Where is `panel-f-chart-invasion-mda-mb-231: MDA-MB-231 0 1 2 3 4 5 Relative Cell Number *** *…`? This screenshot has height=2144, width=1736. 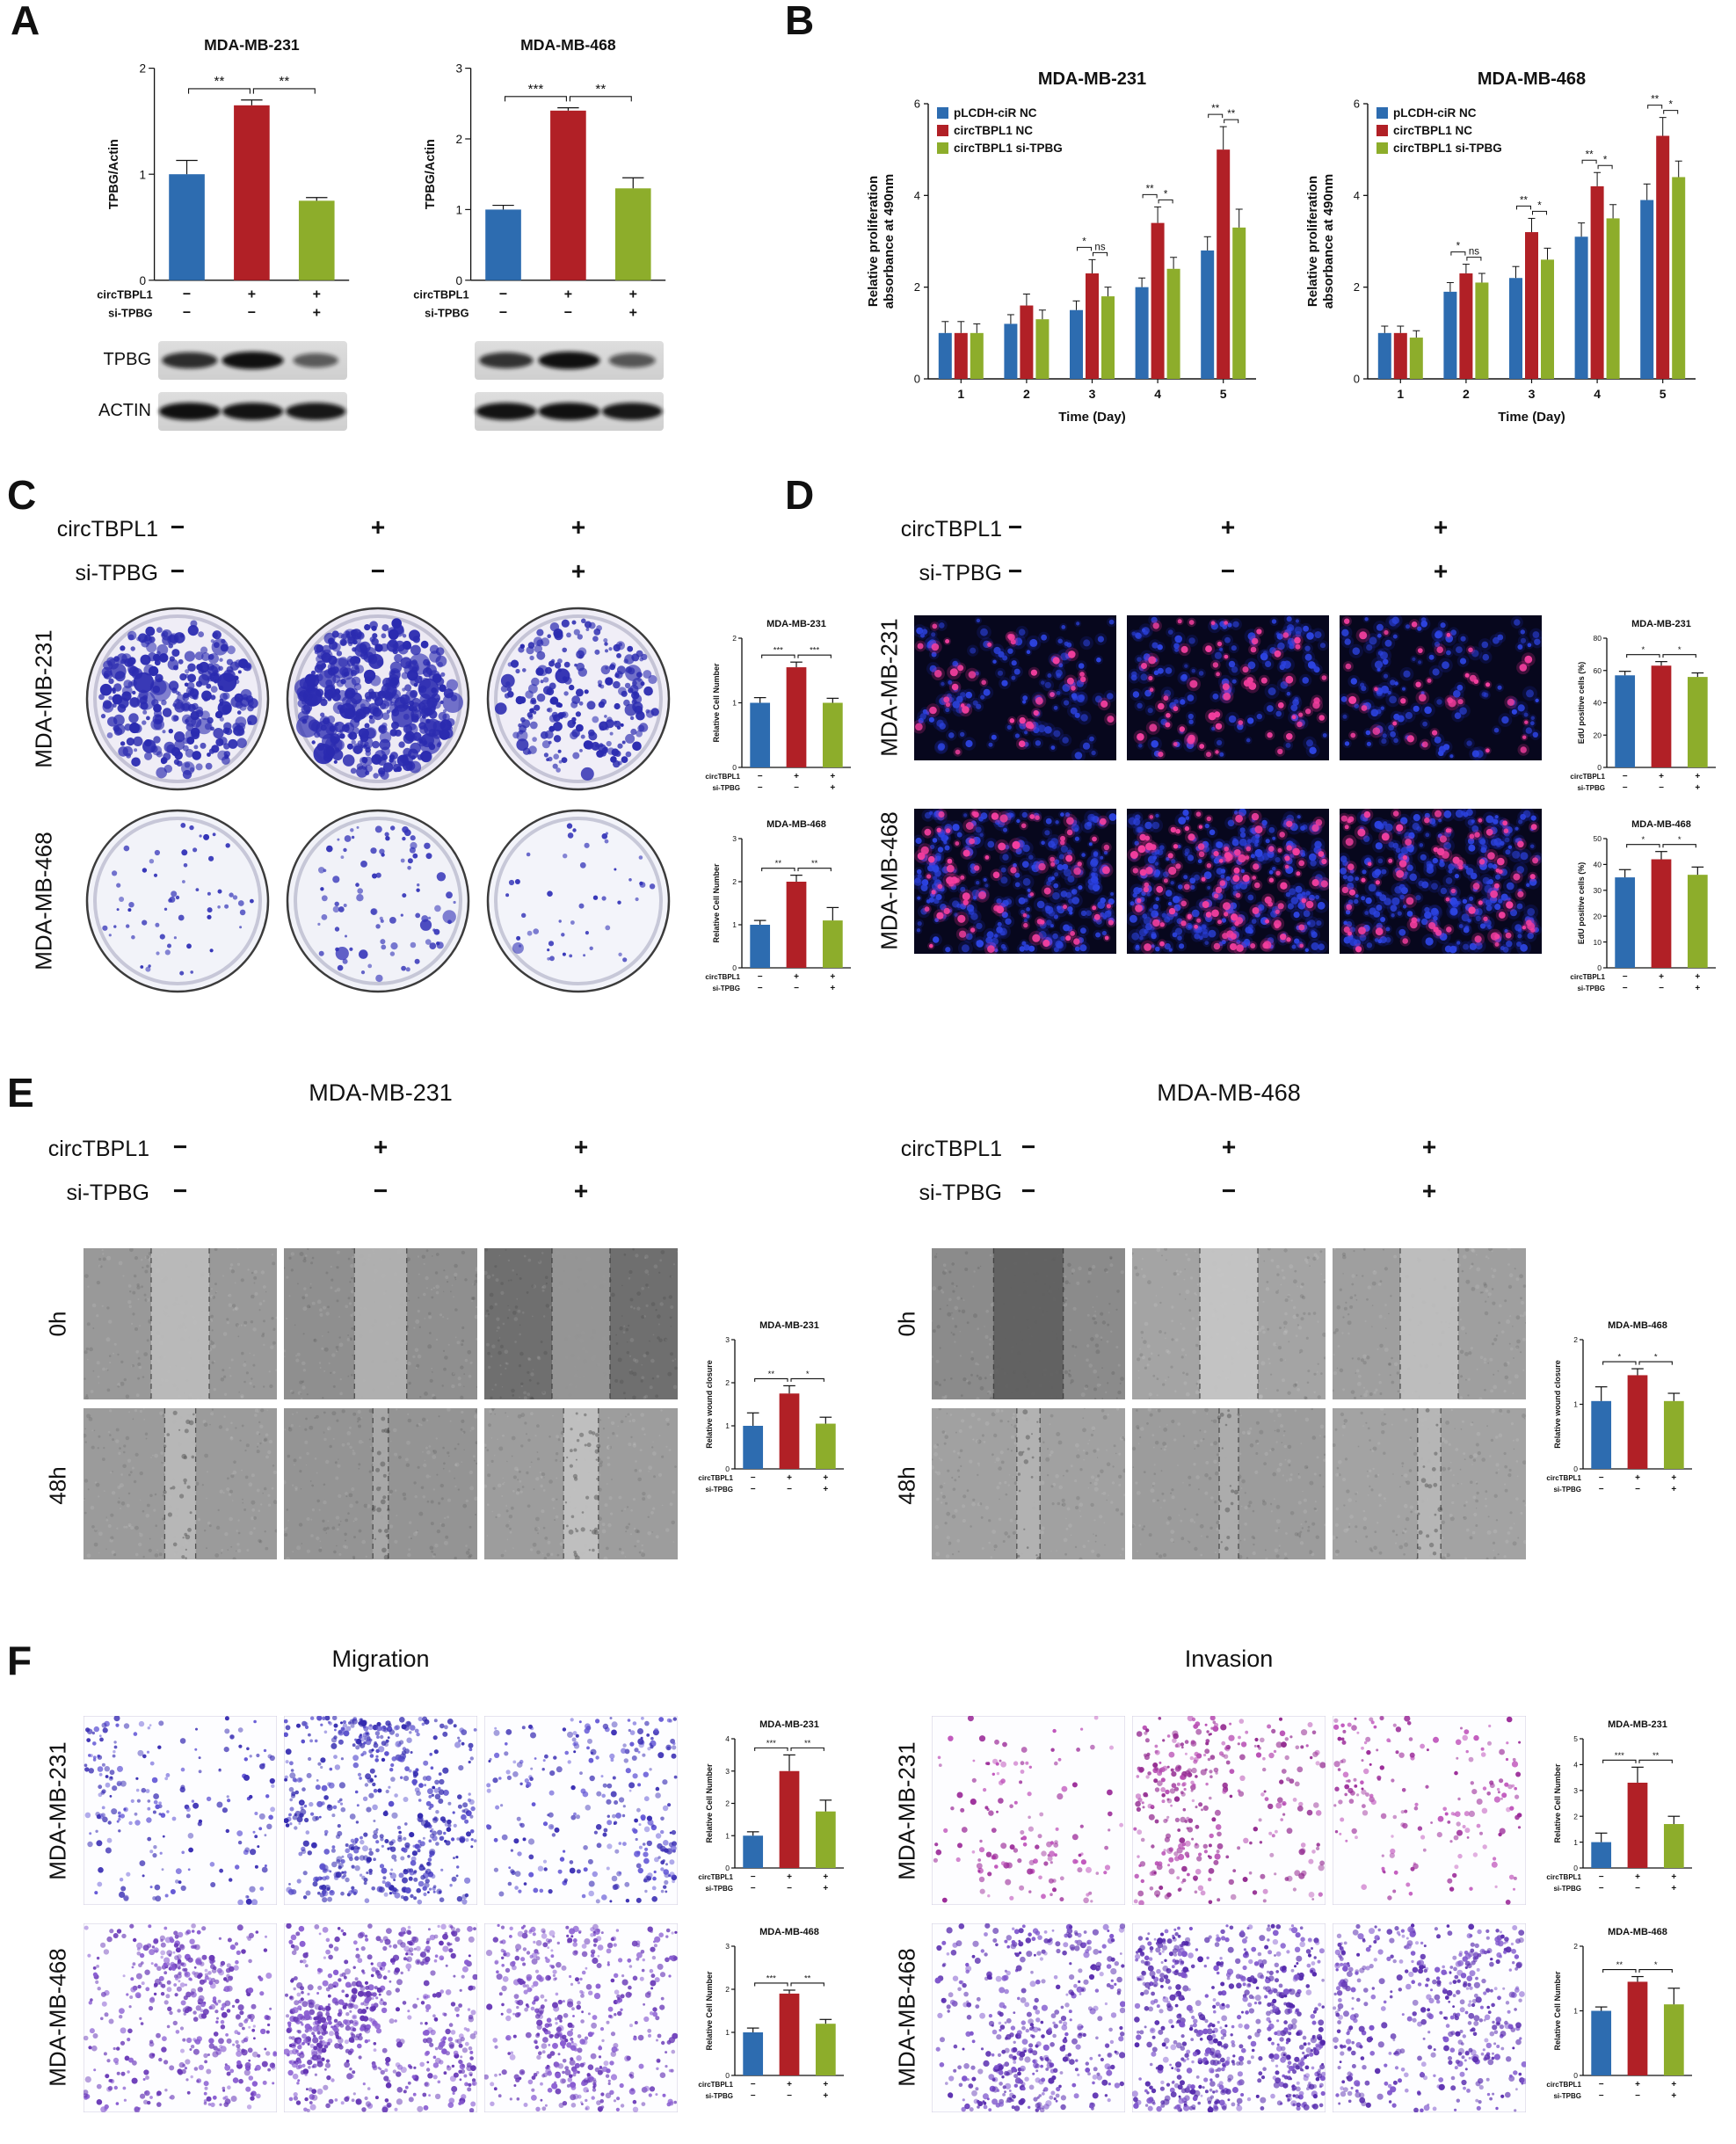
panel-f-chart-invasion-mda-mb-231: MDA-MB-231 0 1 2 3 4 5 Relative Cell Number *** *… is located at coordinates (1622, 1806).